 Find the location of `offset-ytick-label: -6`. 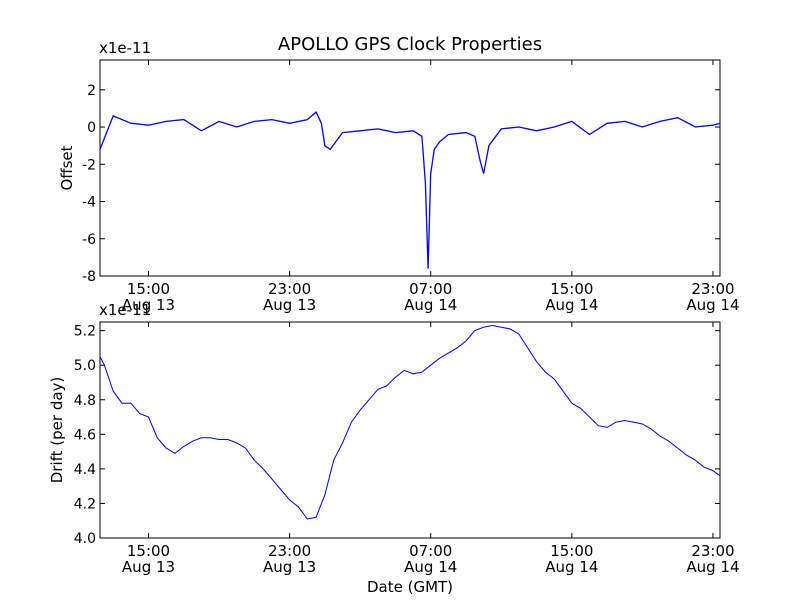

offset-ytick-label: -6 is located at coordinates (89, 240).